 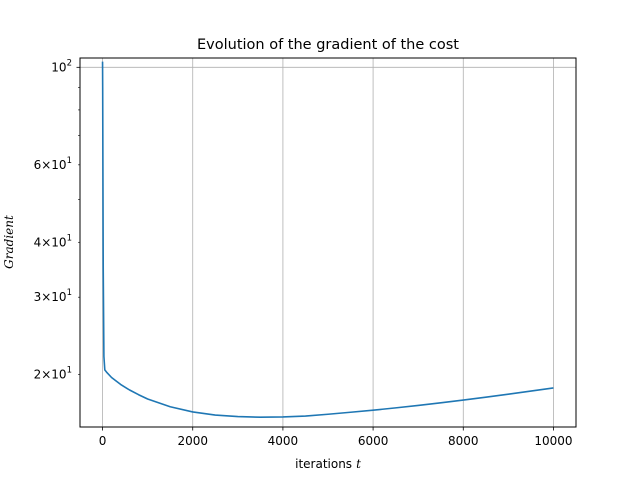 I want to click on x-tick-label: 6000, so click(x=373, y=441).